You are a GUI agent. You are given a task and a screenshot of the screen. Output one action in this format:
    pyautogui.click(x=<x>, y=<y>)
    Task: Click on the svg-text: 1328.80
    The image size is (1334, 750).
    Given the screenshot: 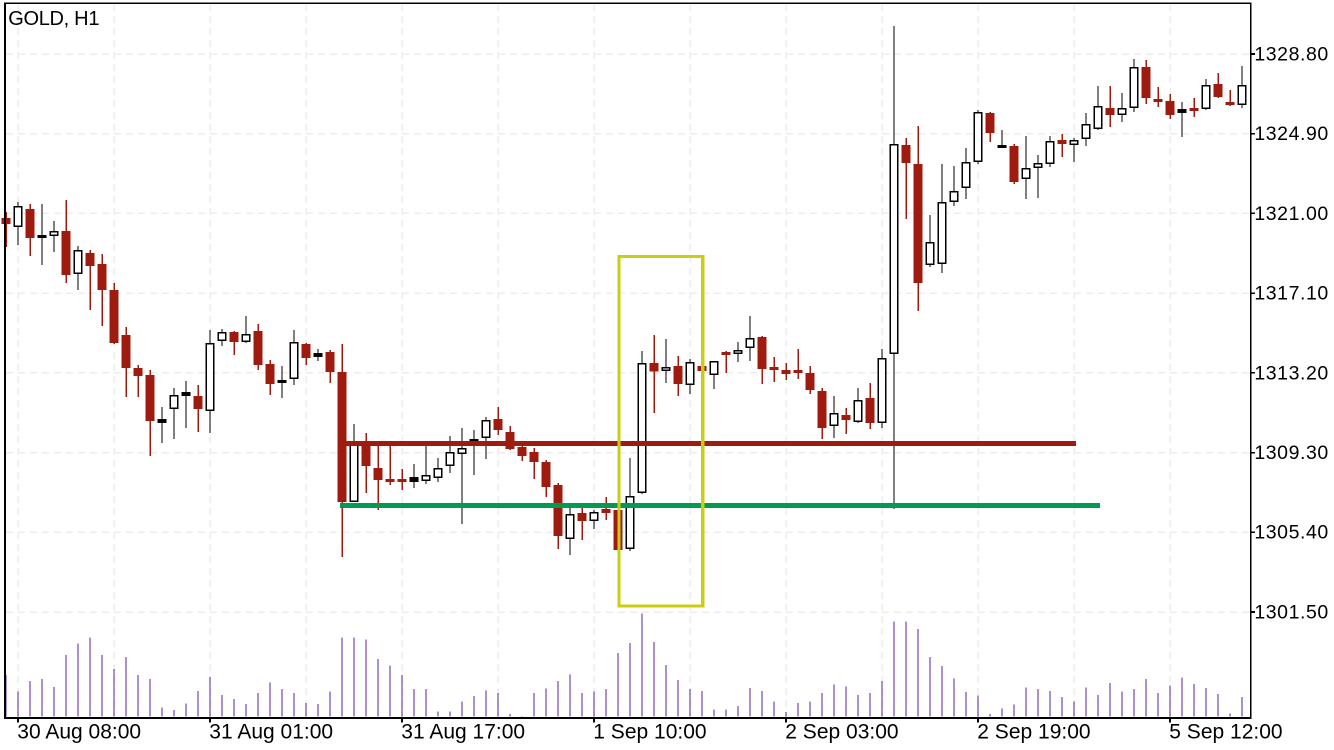 What is the action you would take?
    pyautogui.click(x=1291, y=54)
    